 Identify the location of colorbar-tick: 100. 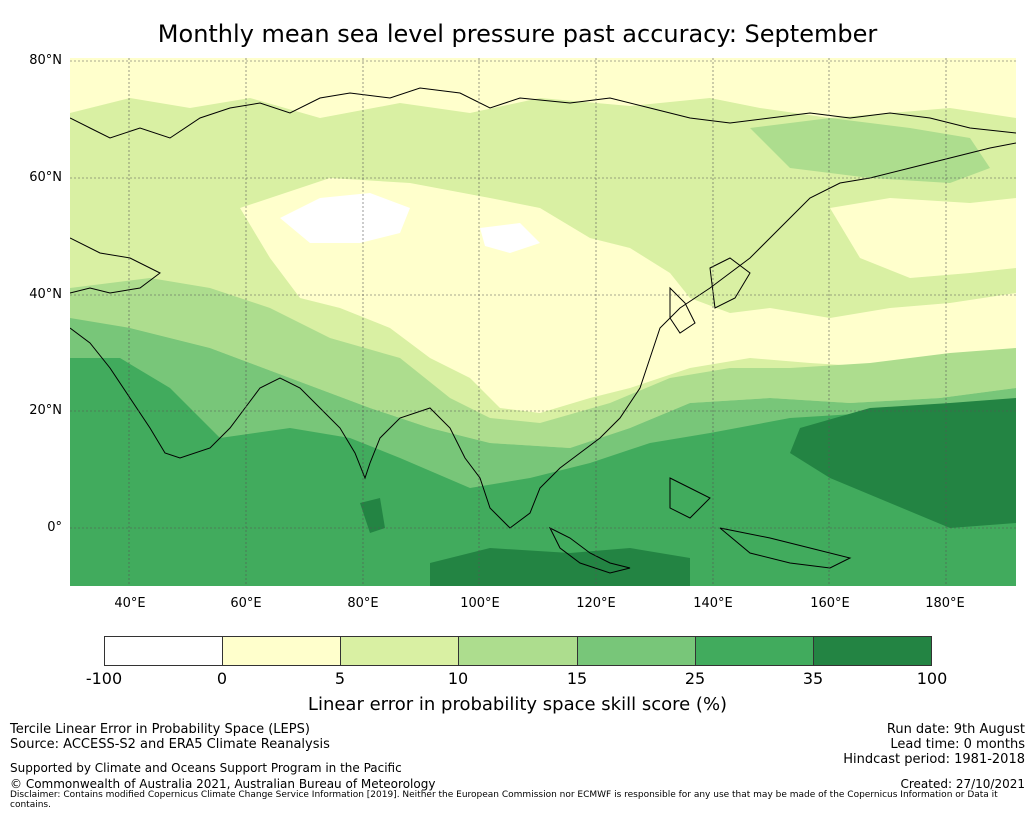
(932, 678).